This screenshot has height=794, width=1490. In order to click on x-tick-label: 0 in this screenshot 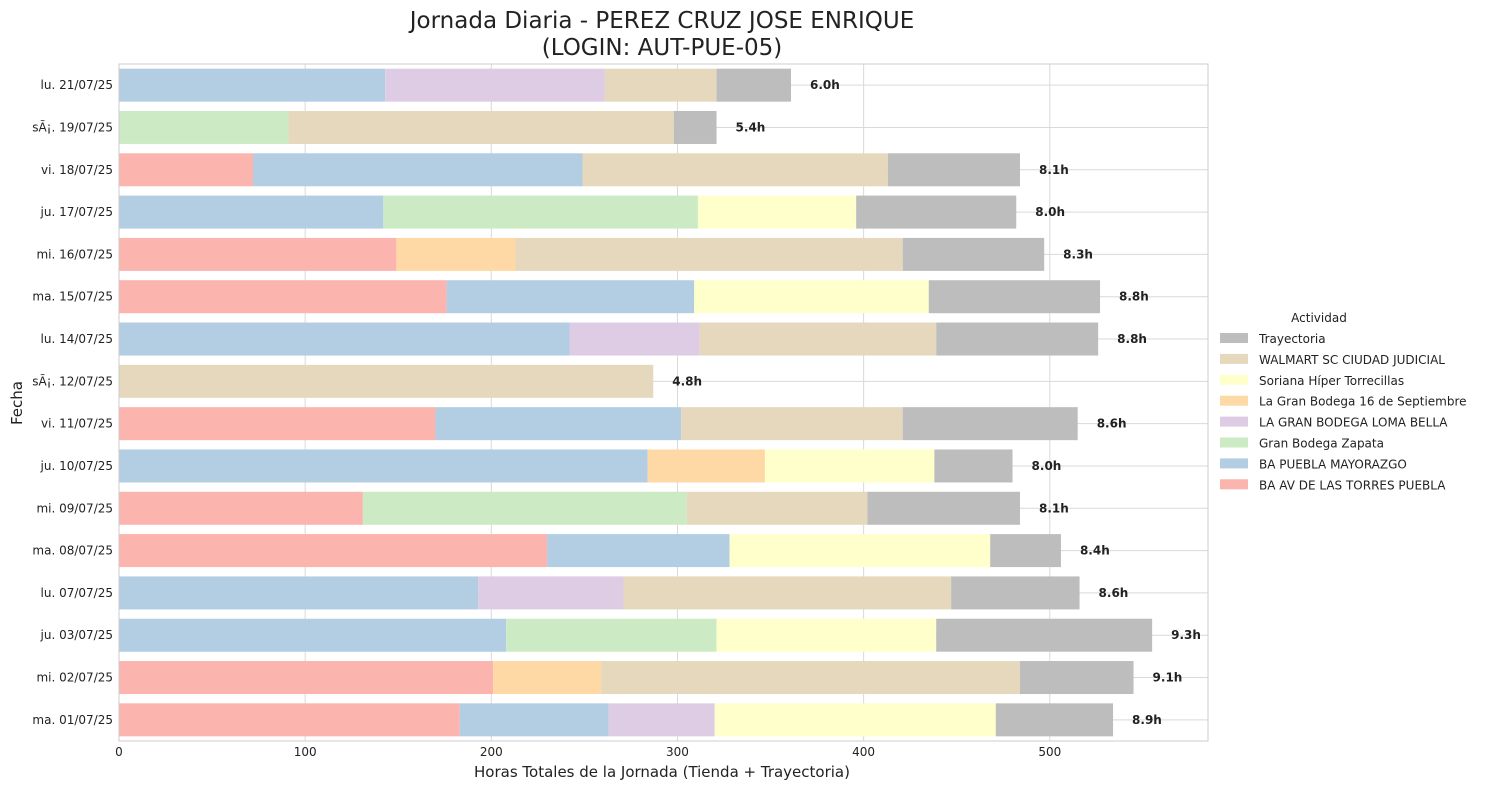, I will do `click(119, 752)`.